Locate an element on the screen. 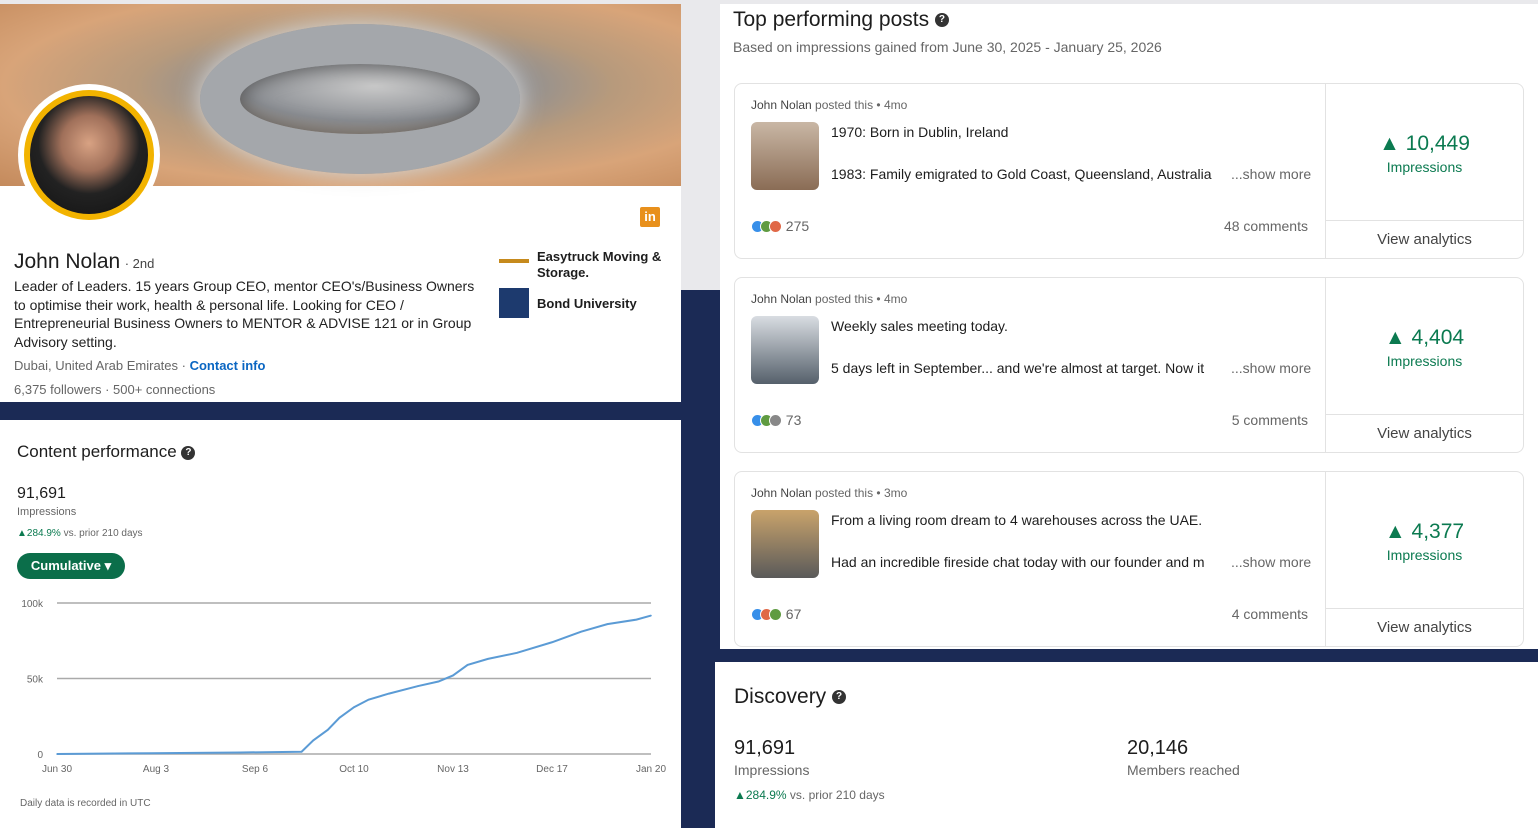 The width and height of the screenshot is (1538, 828). profile-name: John Nolan is located at coordinates (67, 261).